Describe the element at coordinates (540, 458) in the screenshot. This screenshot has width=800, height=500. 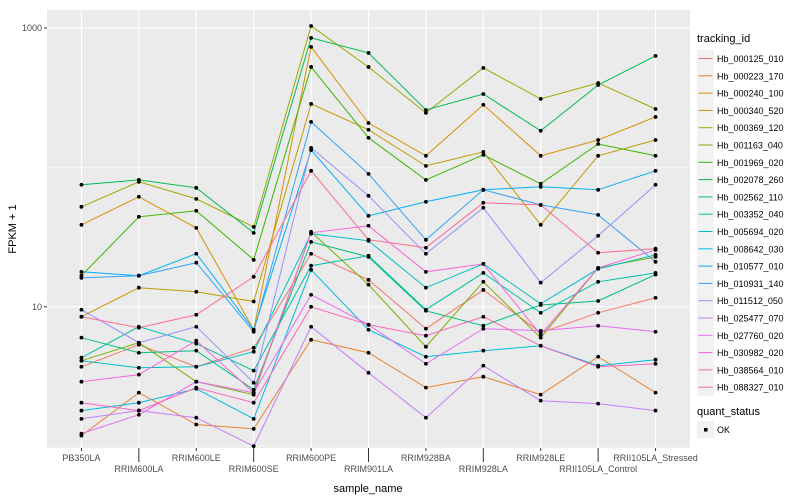
I see `x-tick-label: RRIM928LE` at that location.